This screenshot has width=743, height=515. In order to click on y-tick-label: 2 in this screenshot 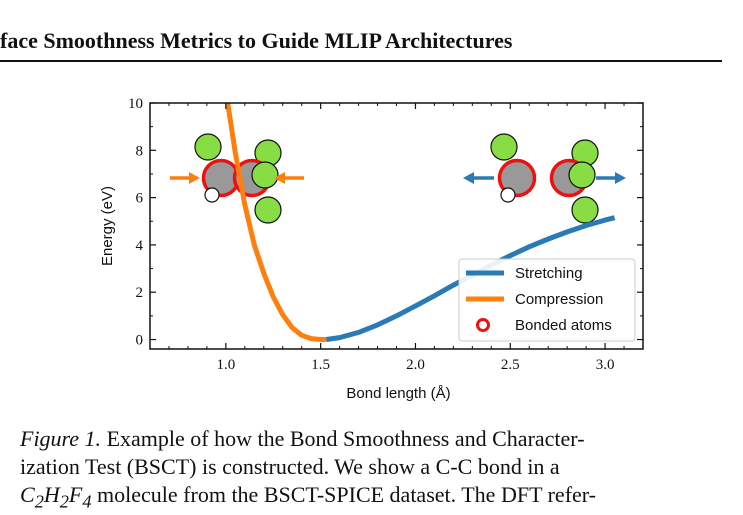, I will do `click(140, 293)`.